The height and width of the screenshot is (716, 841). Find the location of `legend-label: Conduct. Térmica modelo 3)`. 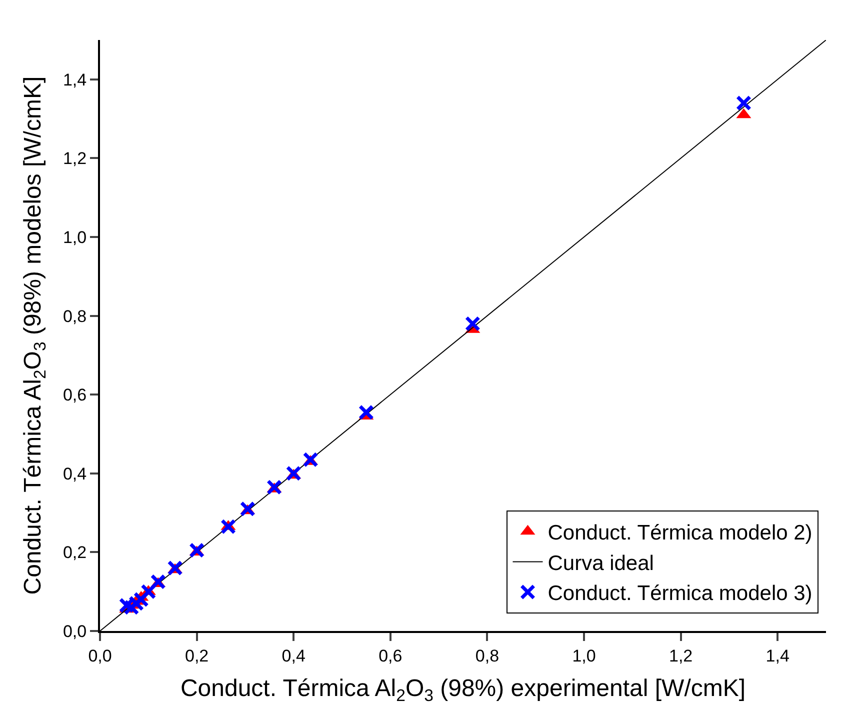

legend-label: Conduct. Térmica modelo 3) is located at coordinates (680, 594).